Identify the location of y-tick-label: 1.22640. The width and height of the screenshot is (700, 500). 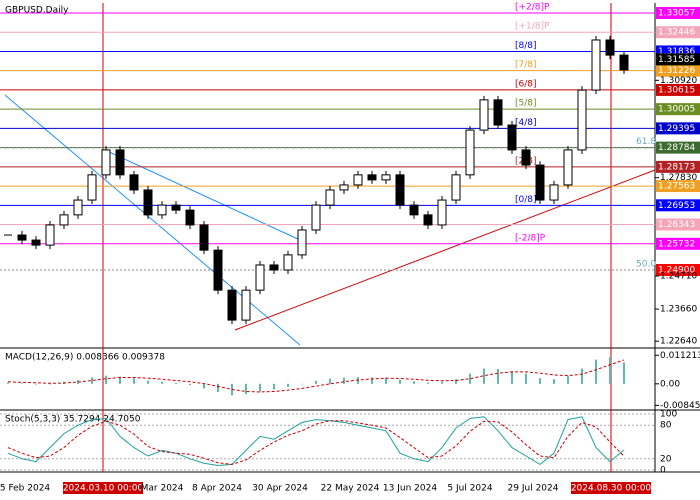
(678, 342).